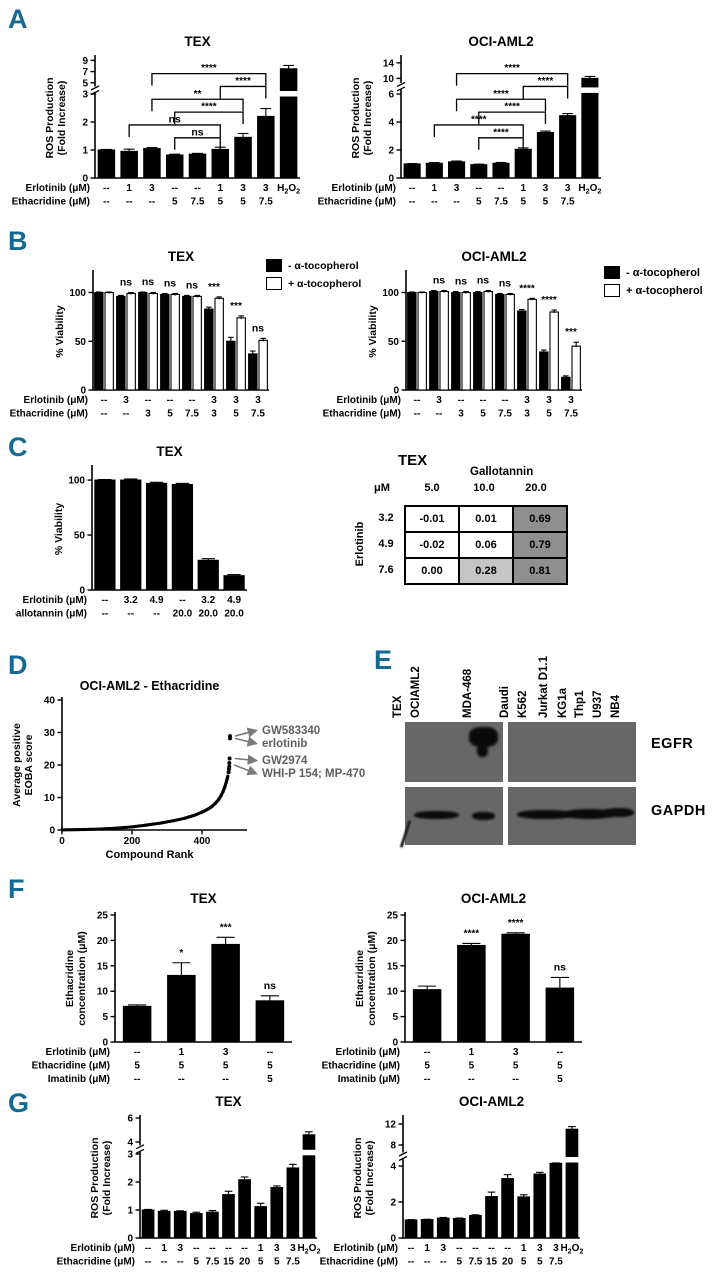  Describe the element at coordinates (540, 519) in the screenshot. I see `table-cell: 0.69` at that location.